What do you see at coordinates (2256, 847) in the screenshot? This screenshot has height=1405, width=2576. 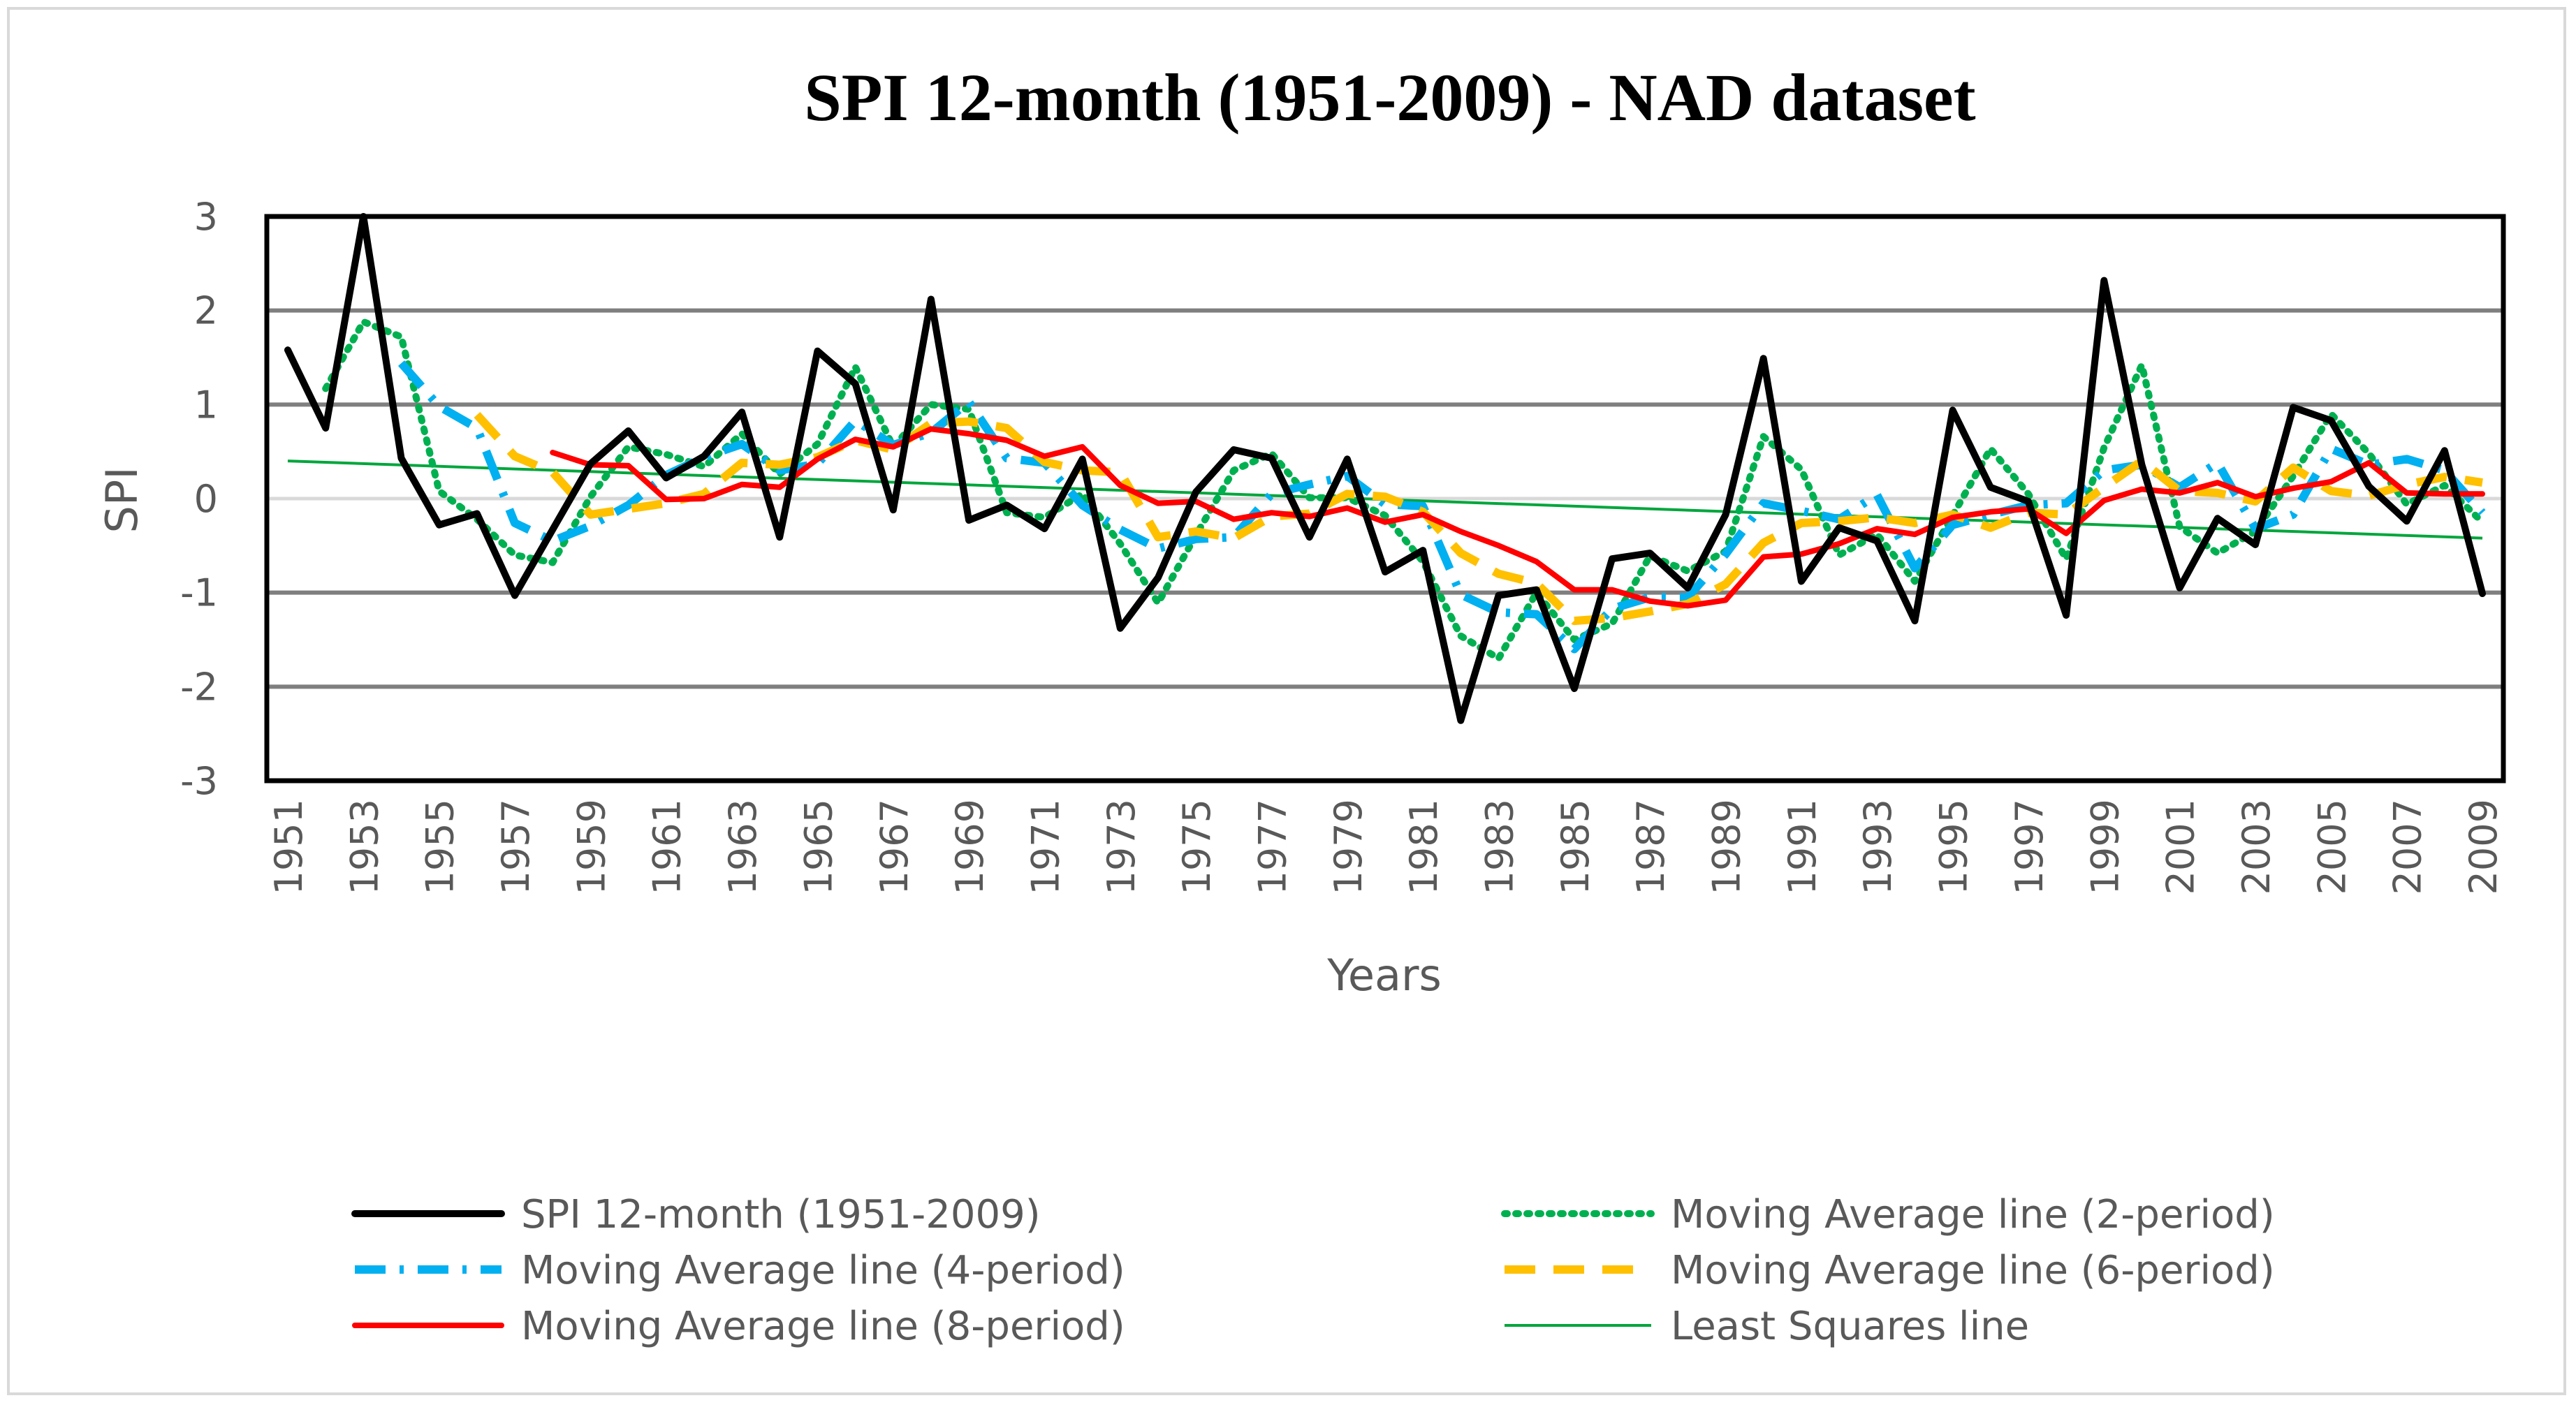 I see `x-tick-label: 2003` at bounding box center [2256, 847].